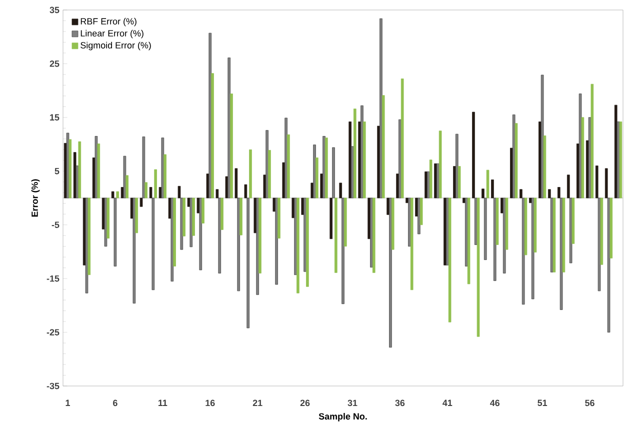 The image size is (629, 441). Describe the element at coordinates (495, 403) in the screenshot. I see `x-tick-label: 46` at that location.